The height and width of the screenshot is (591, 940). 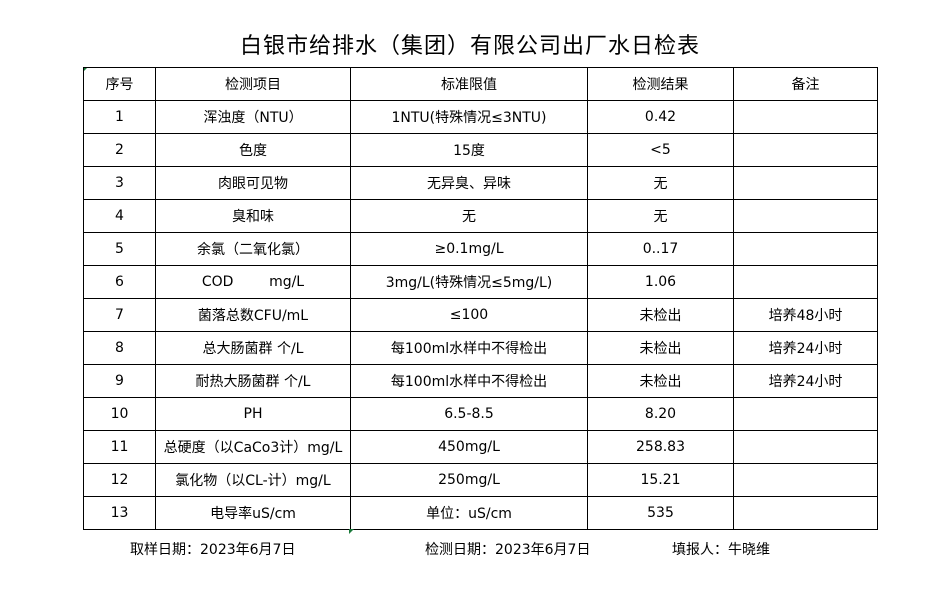 I want to click on table-cell: 肉眼可见物, so click(x=253, y=183).